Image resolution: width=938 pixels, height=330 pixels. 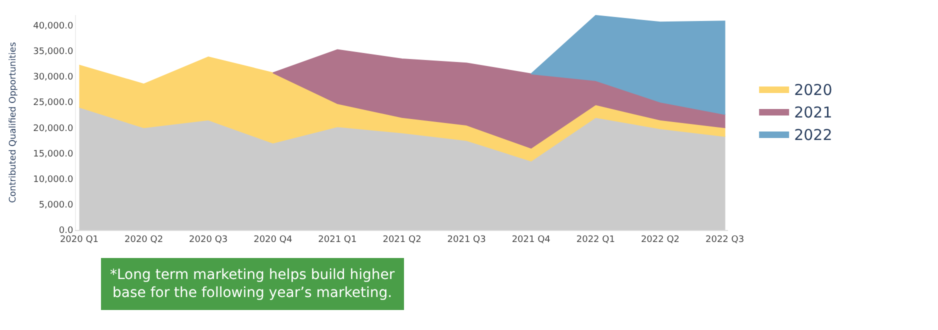 I want to click on text: *Long term marketing helps build higher base for the following year’s marketing., so click(x=252, y=284).